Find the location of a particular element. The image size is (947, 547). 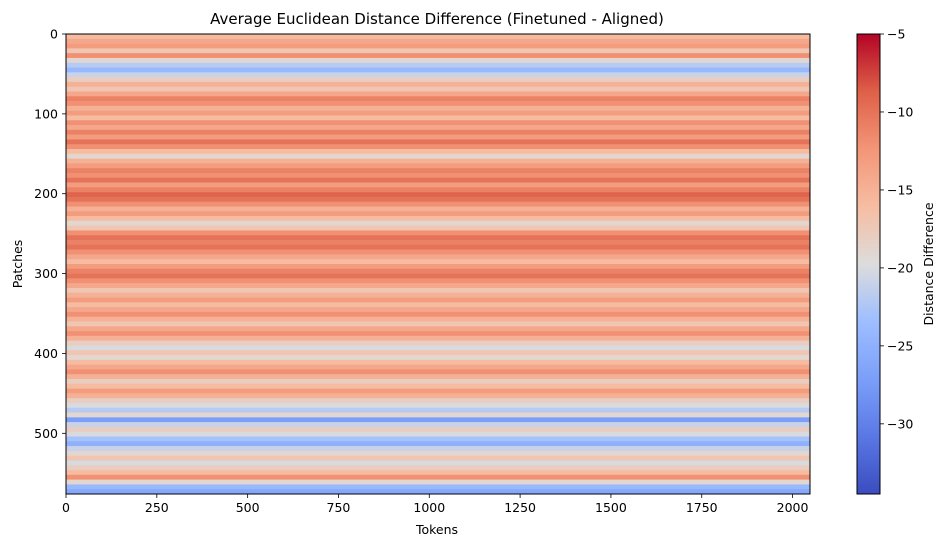

x-axis: 0 250 500 750 1000 1250 1500 1750 2000 is located at coordinates (435, 504).